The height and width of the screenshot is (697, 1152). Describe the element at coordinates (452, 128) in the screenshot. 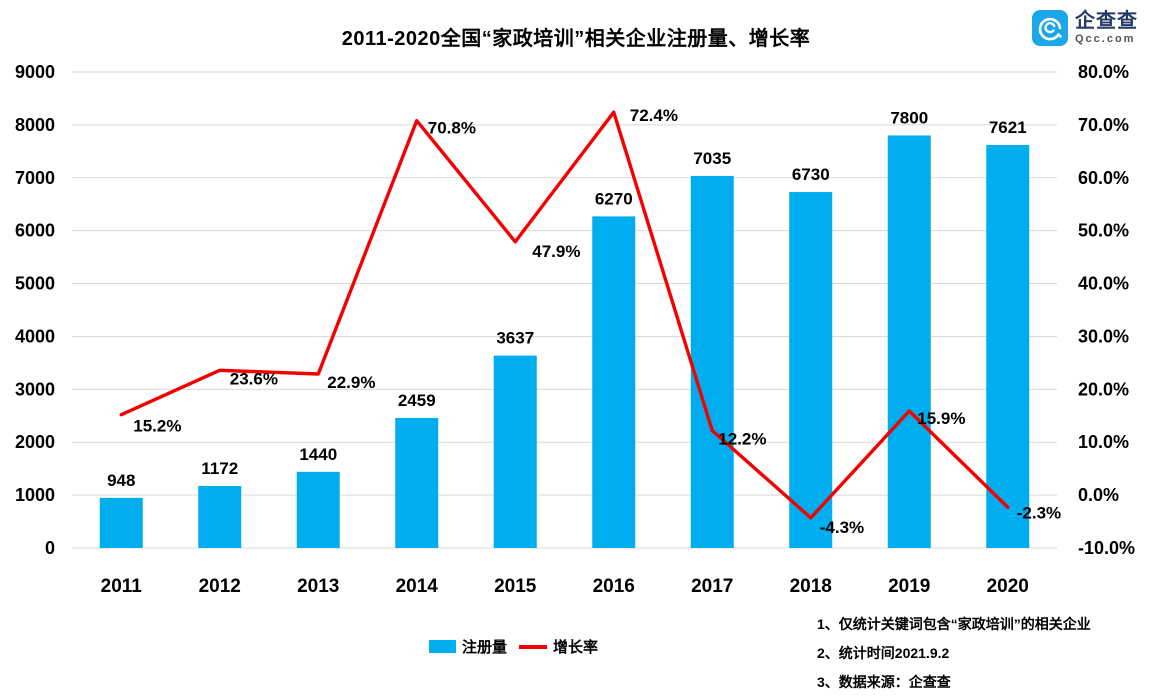

I see `growth-rate-label: 70.8%` at that location.